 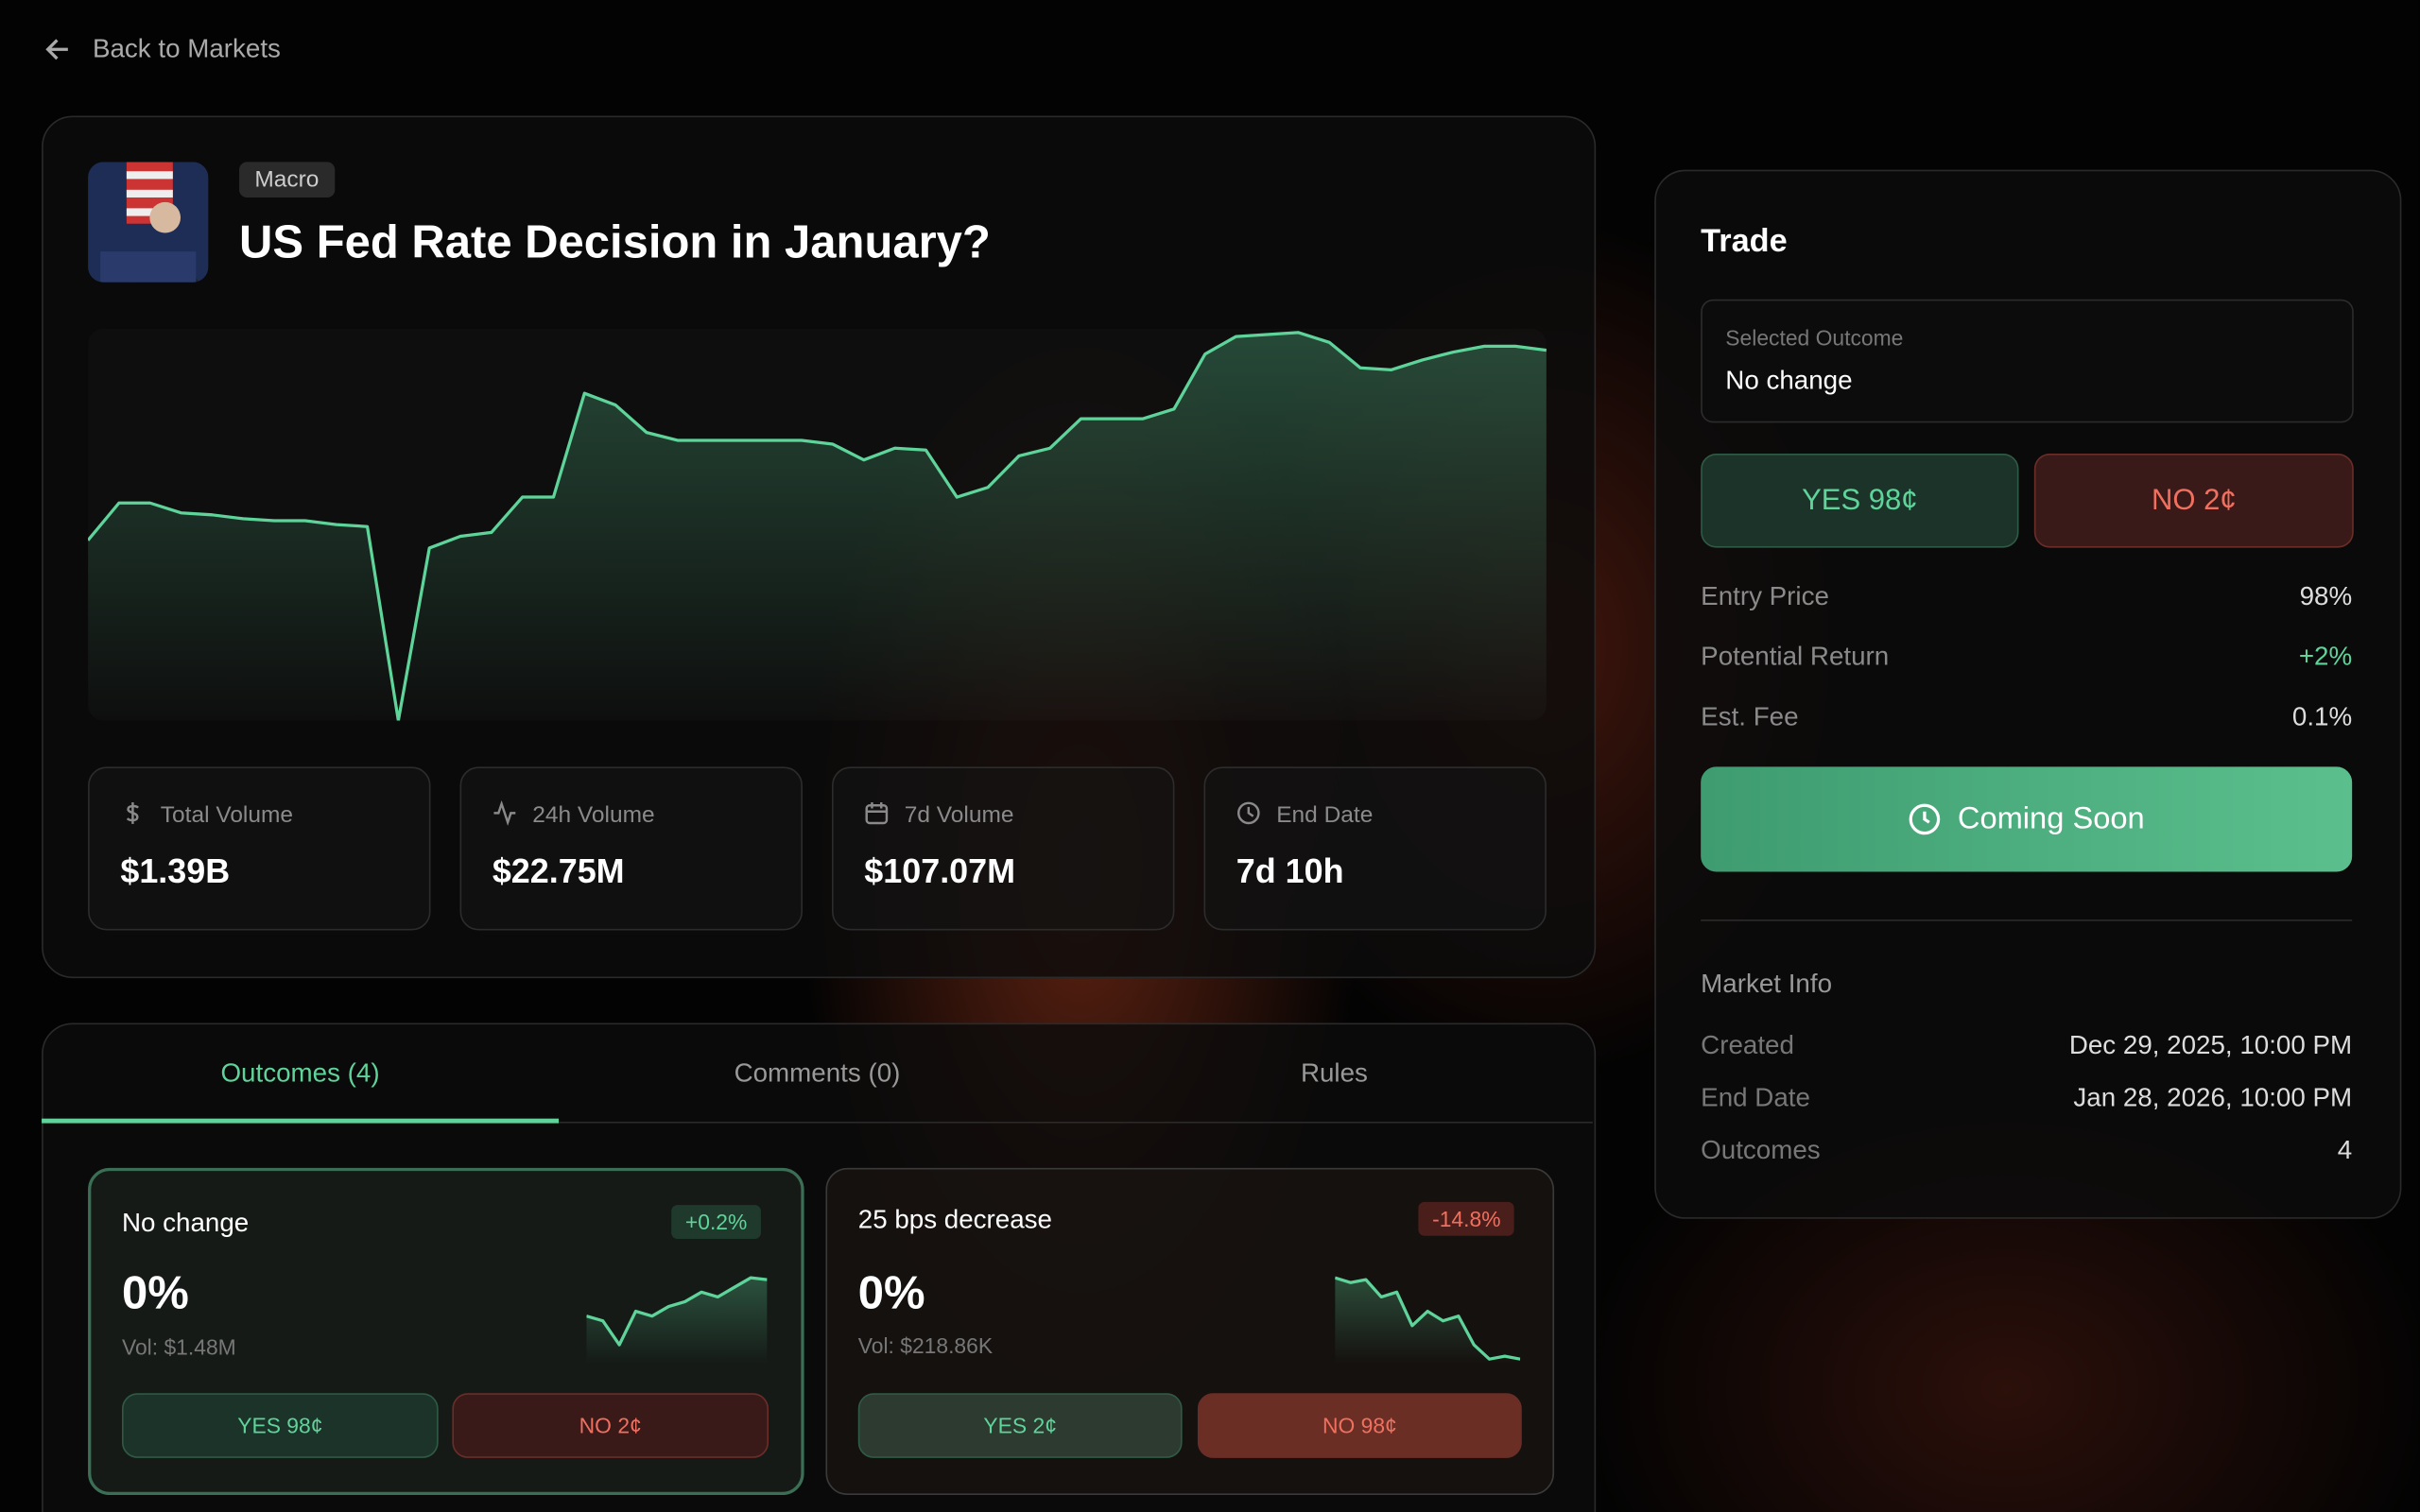 What do you see at coordinates (2210, 1045) in the screenshot?
I see `row-value: Dec 29, 2025, 10:00 PM` at bounding box center [2210, 1045].